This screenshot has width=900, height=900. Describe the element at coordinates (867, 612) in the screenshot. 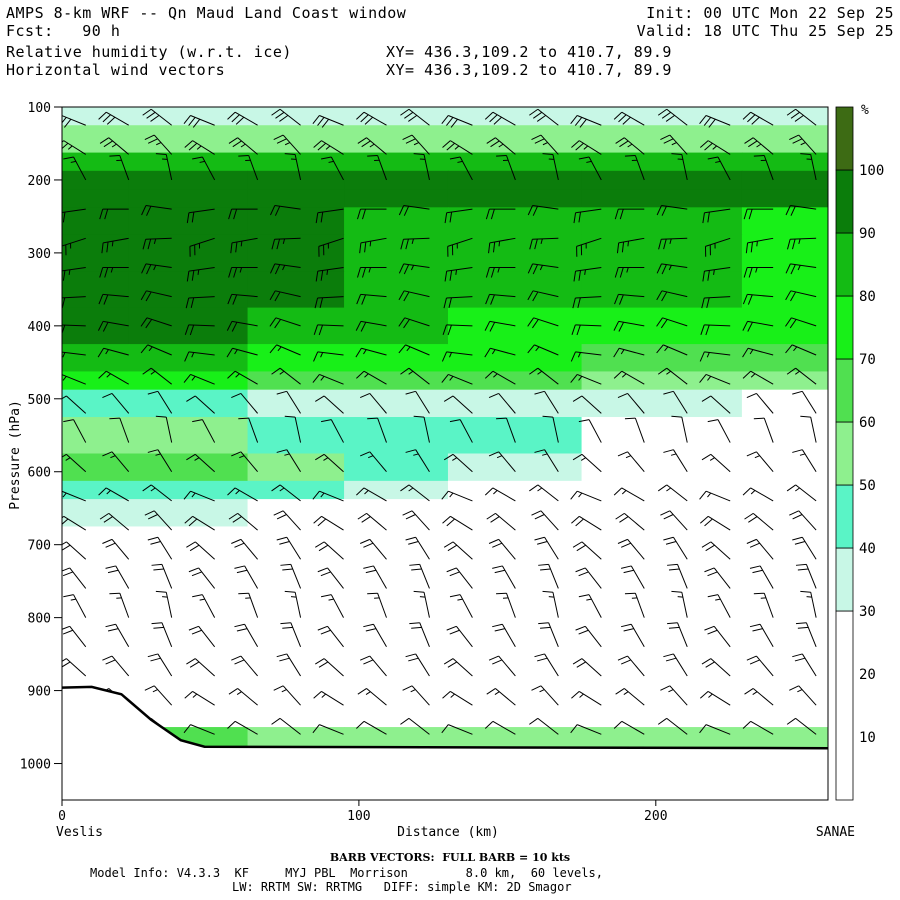

I see `colorbar-label: 30` at that location.